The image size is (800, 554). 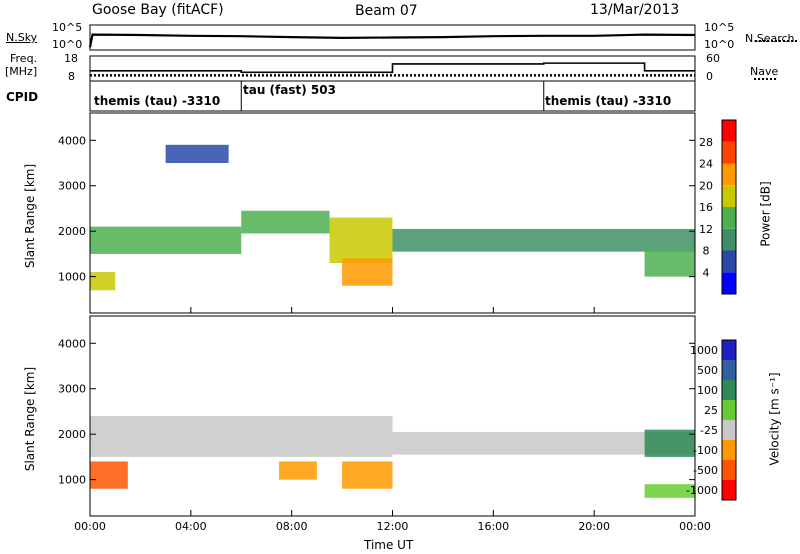 I want to click on velocity-colorbar-tick-label: 500, so click(x=707, y=370).